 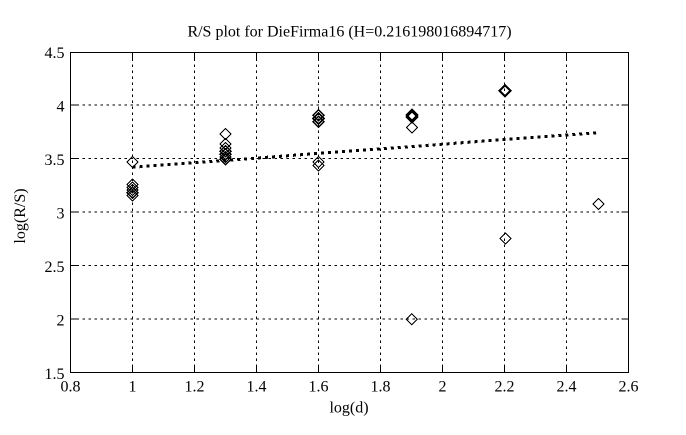 What do you see at coordinates (195, 387) in the screenshot?
I see `svg-text: 1.2` at bounding box center [195, 387].